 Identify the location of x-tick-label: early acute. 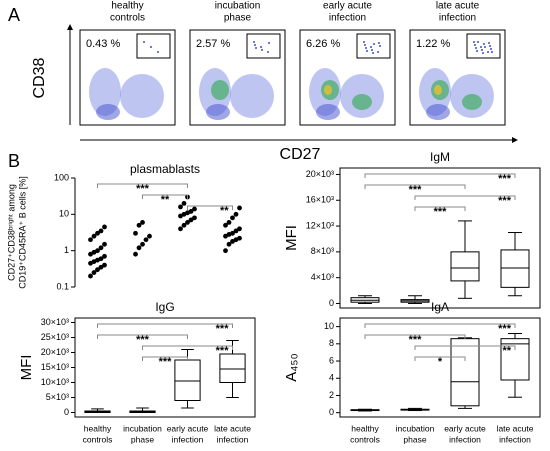
(465, 428).